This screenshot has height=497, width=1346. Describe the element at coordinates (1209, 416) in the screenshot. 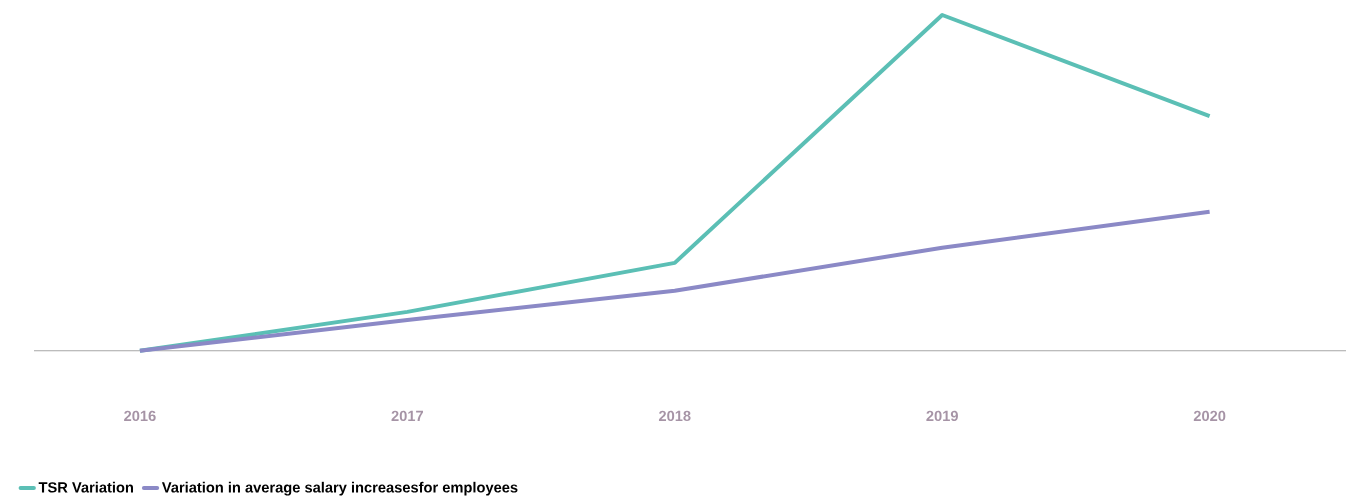

I see `x-tick-label: 2020` at that location.